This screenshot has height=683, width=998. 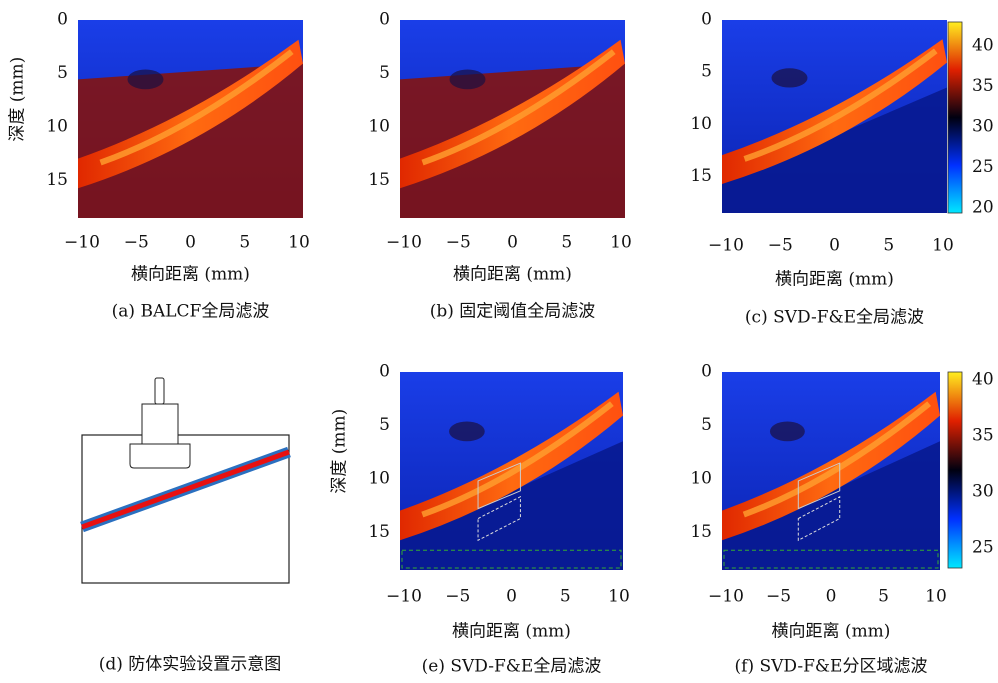 What do you see at coordinates (191, 312) in the screenshot?
I see `caption: (a) BALCF全局滤波` at bounding box center [191, 312].